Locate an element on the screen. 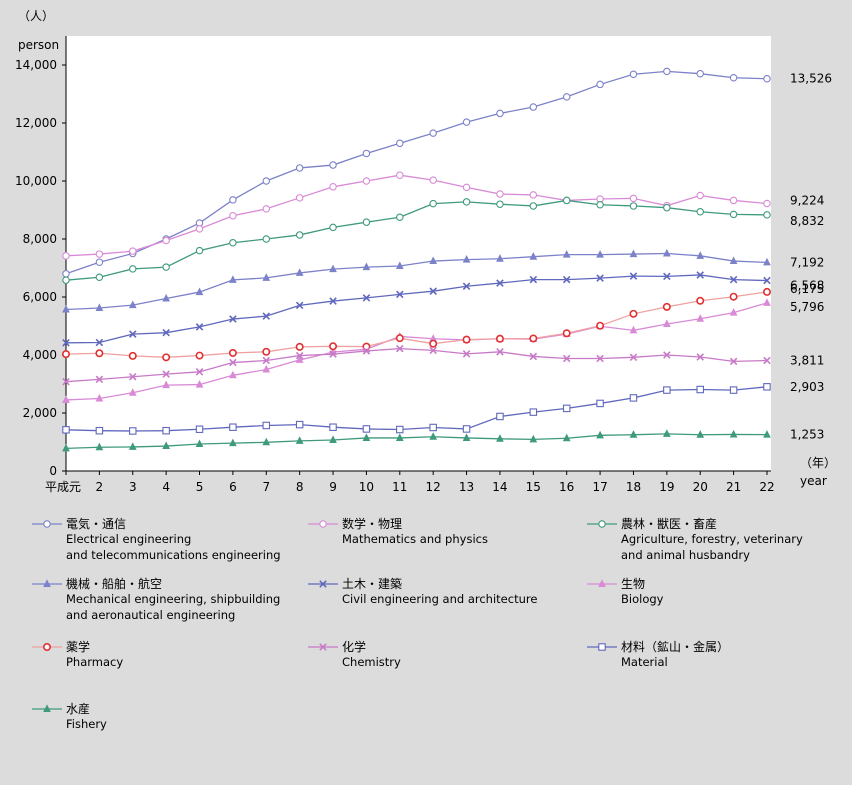 The image size is (852, 785). x-tick-label: 4 is located at coordinates (166, 487).